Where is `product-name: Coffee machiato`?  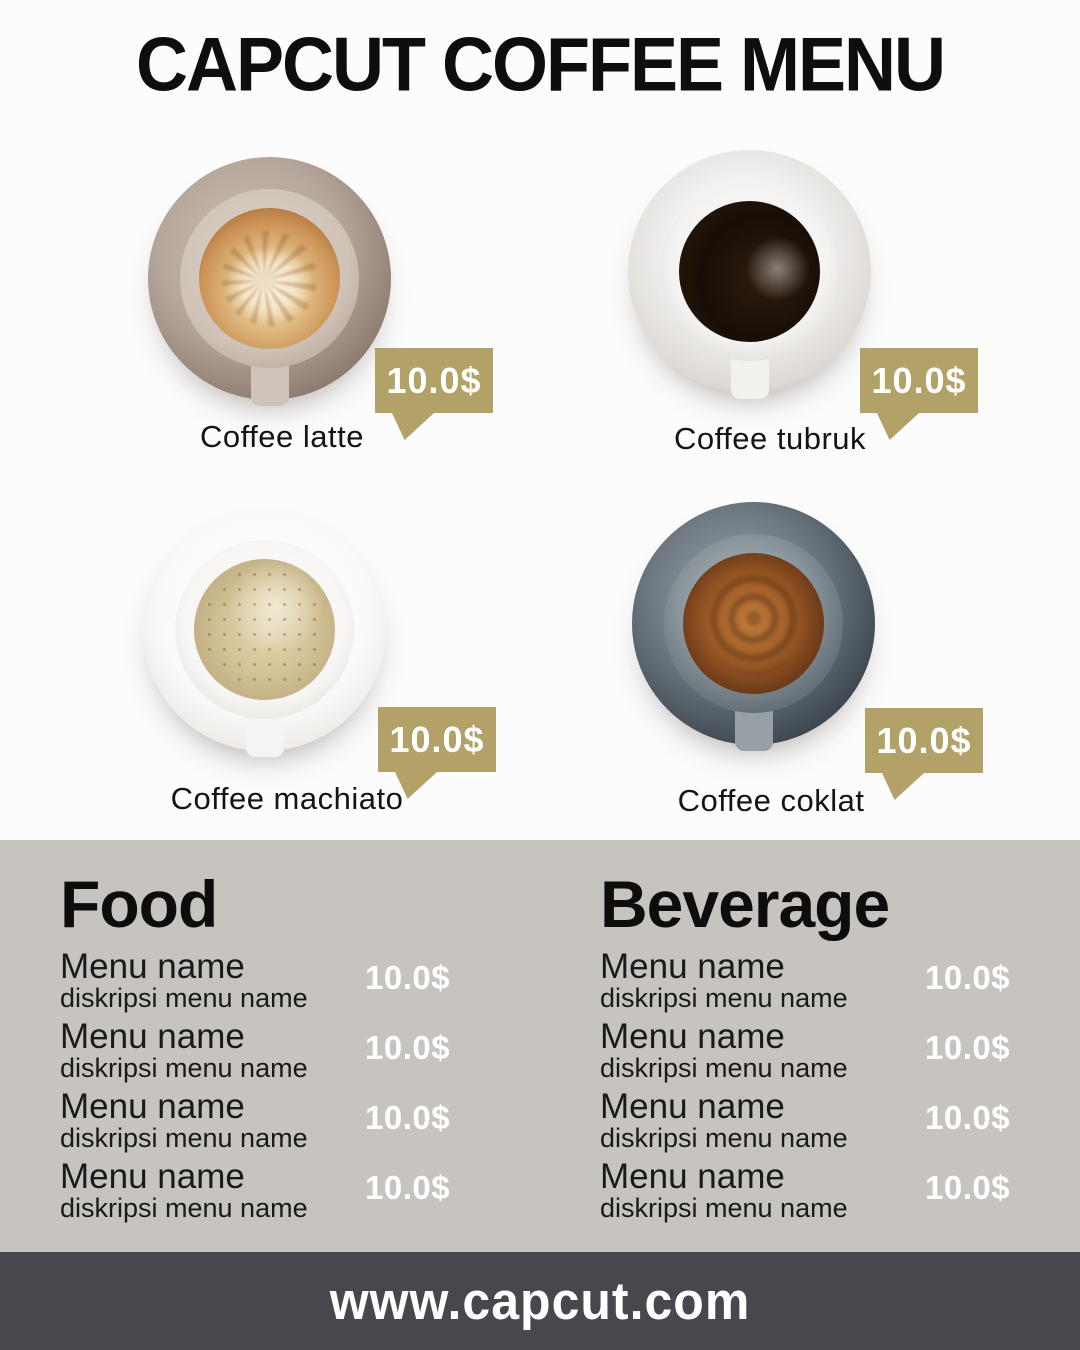 product-name: Coffee machiato is located at coordinates (287, 798).